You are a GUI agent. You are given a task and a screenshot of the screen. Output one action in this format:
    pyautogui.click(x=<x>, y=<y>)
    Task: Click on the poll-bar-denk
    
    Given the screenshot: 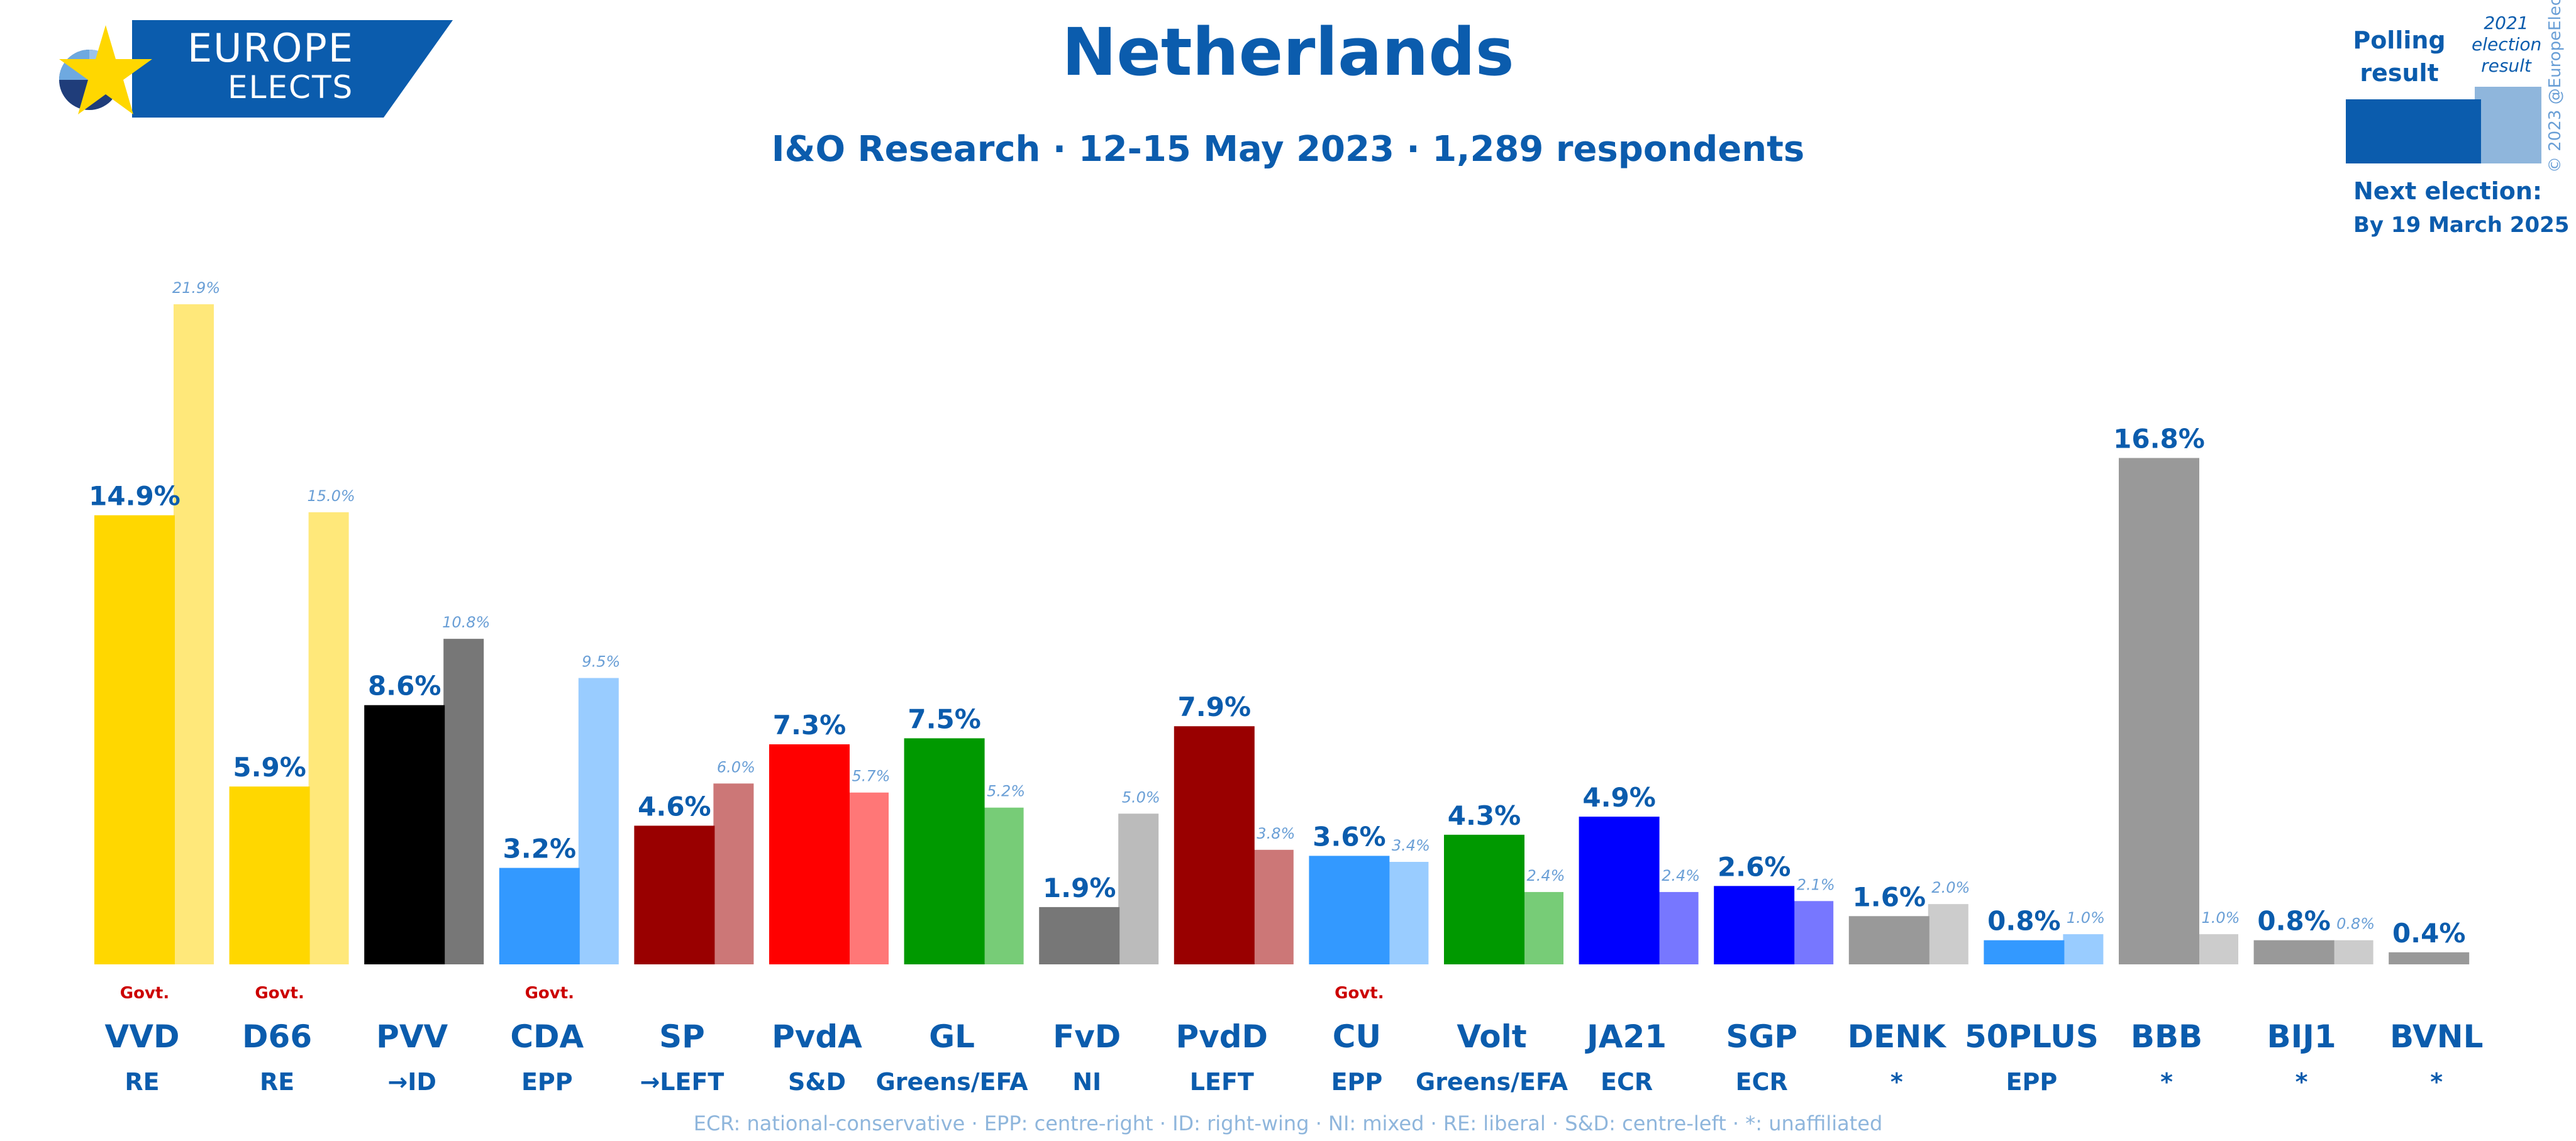 What is the action you would take?
    pyautogui.click(x=1888, y=940)
    